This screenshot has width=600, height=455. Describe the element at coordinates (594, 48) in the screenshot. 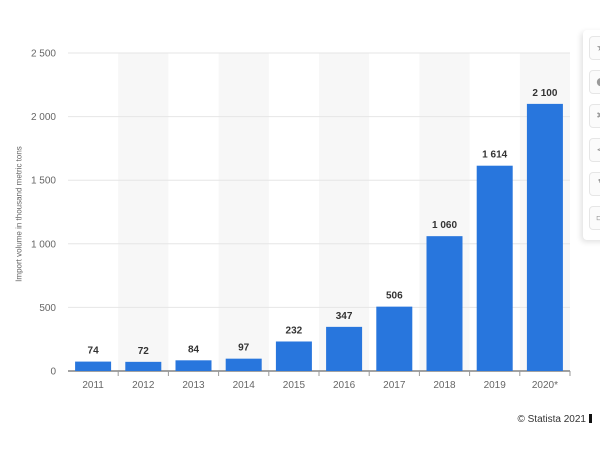

I see `star-icon: ★` at that location.